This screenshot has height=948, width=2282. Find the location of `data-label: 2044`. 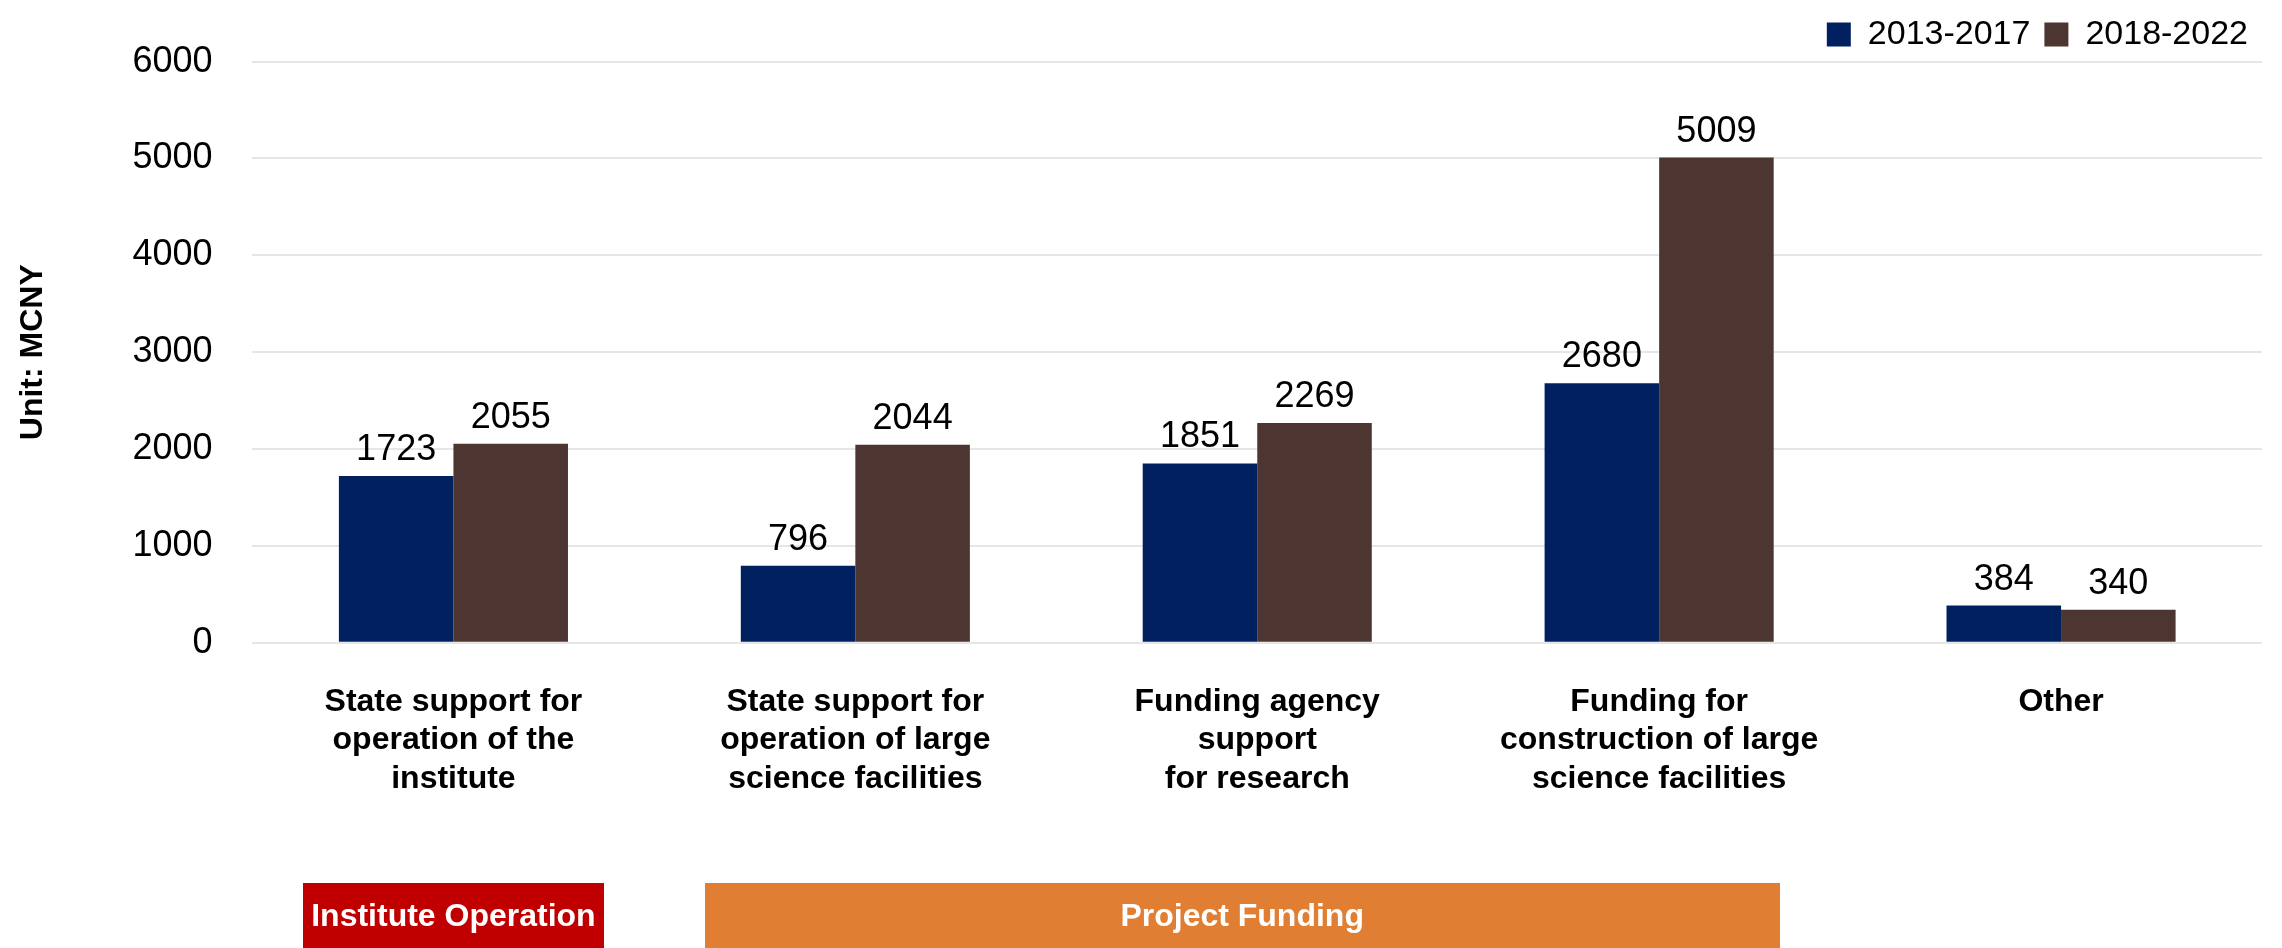

data-label: 2044 is located at coordinates (912, 416).